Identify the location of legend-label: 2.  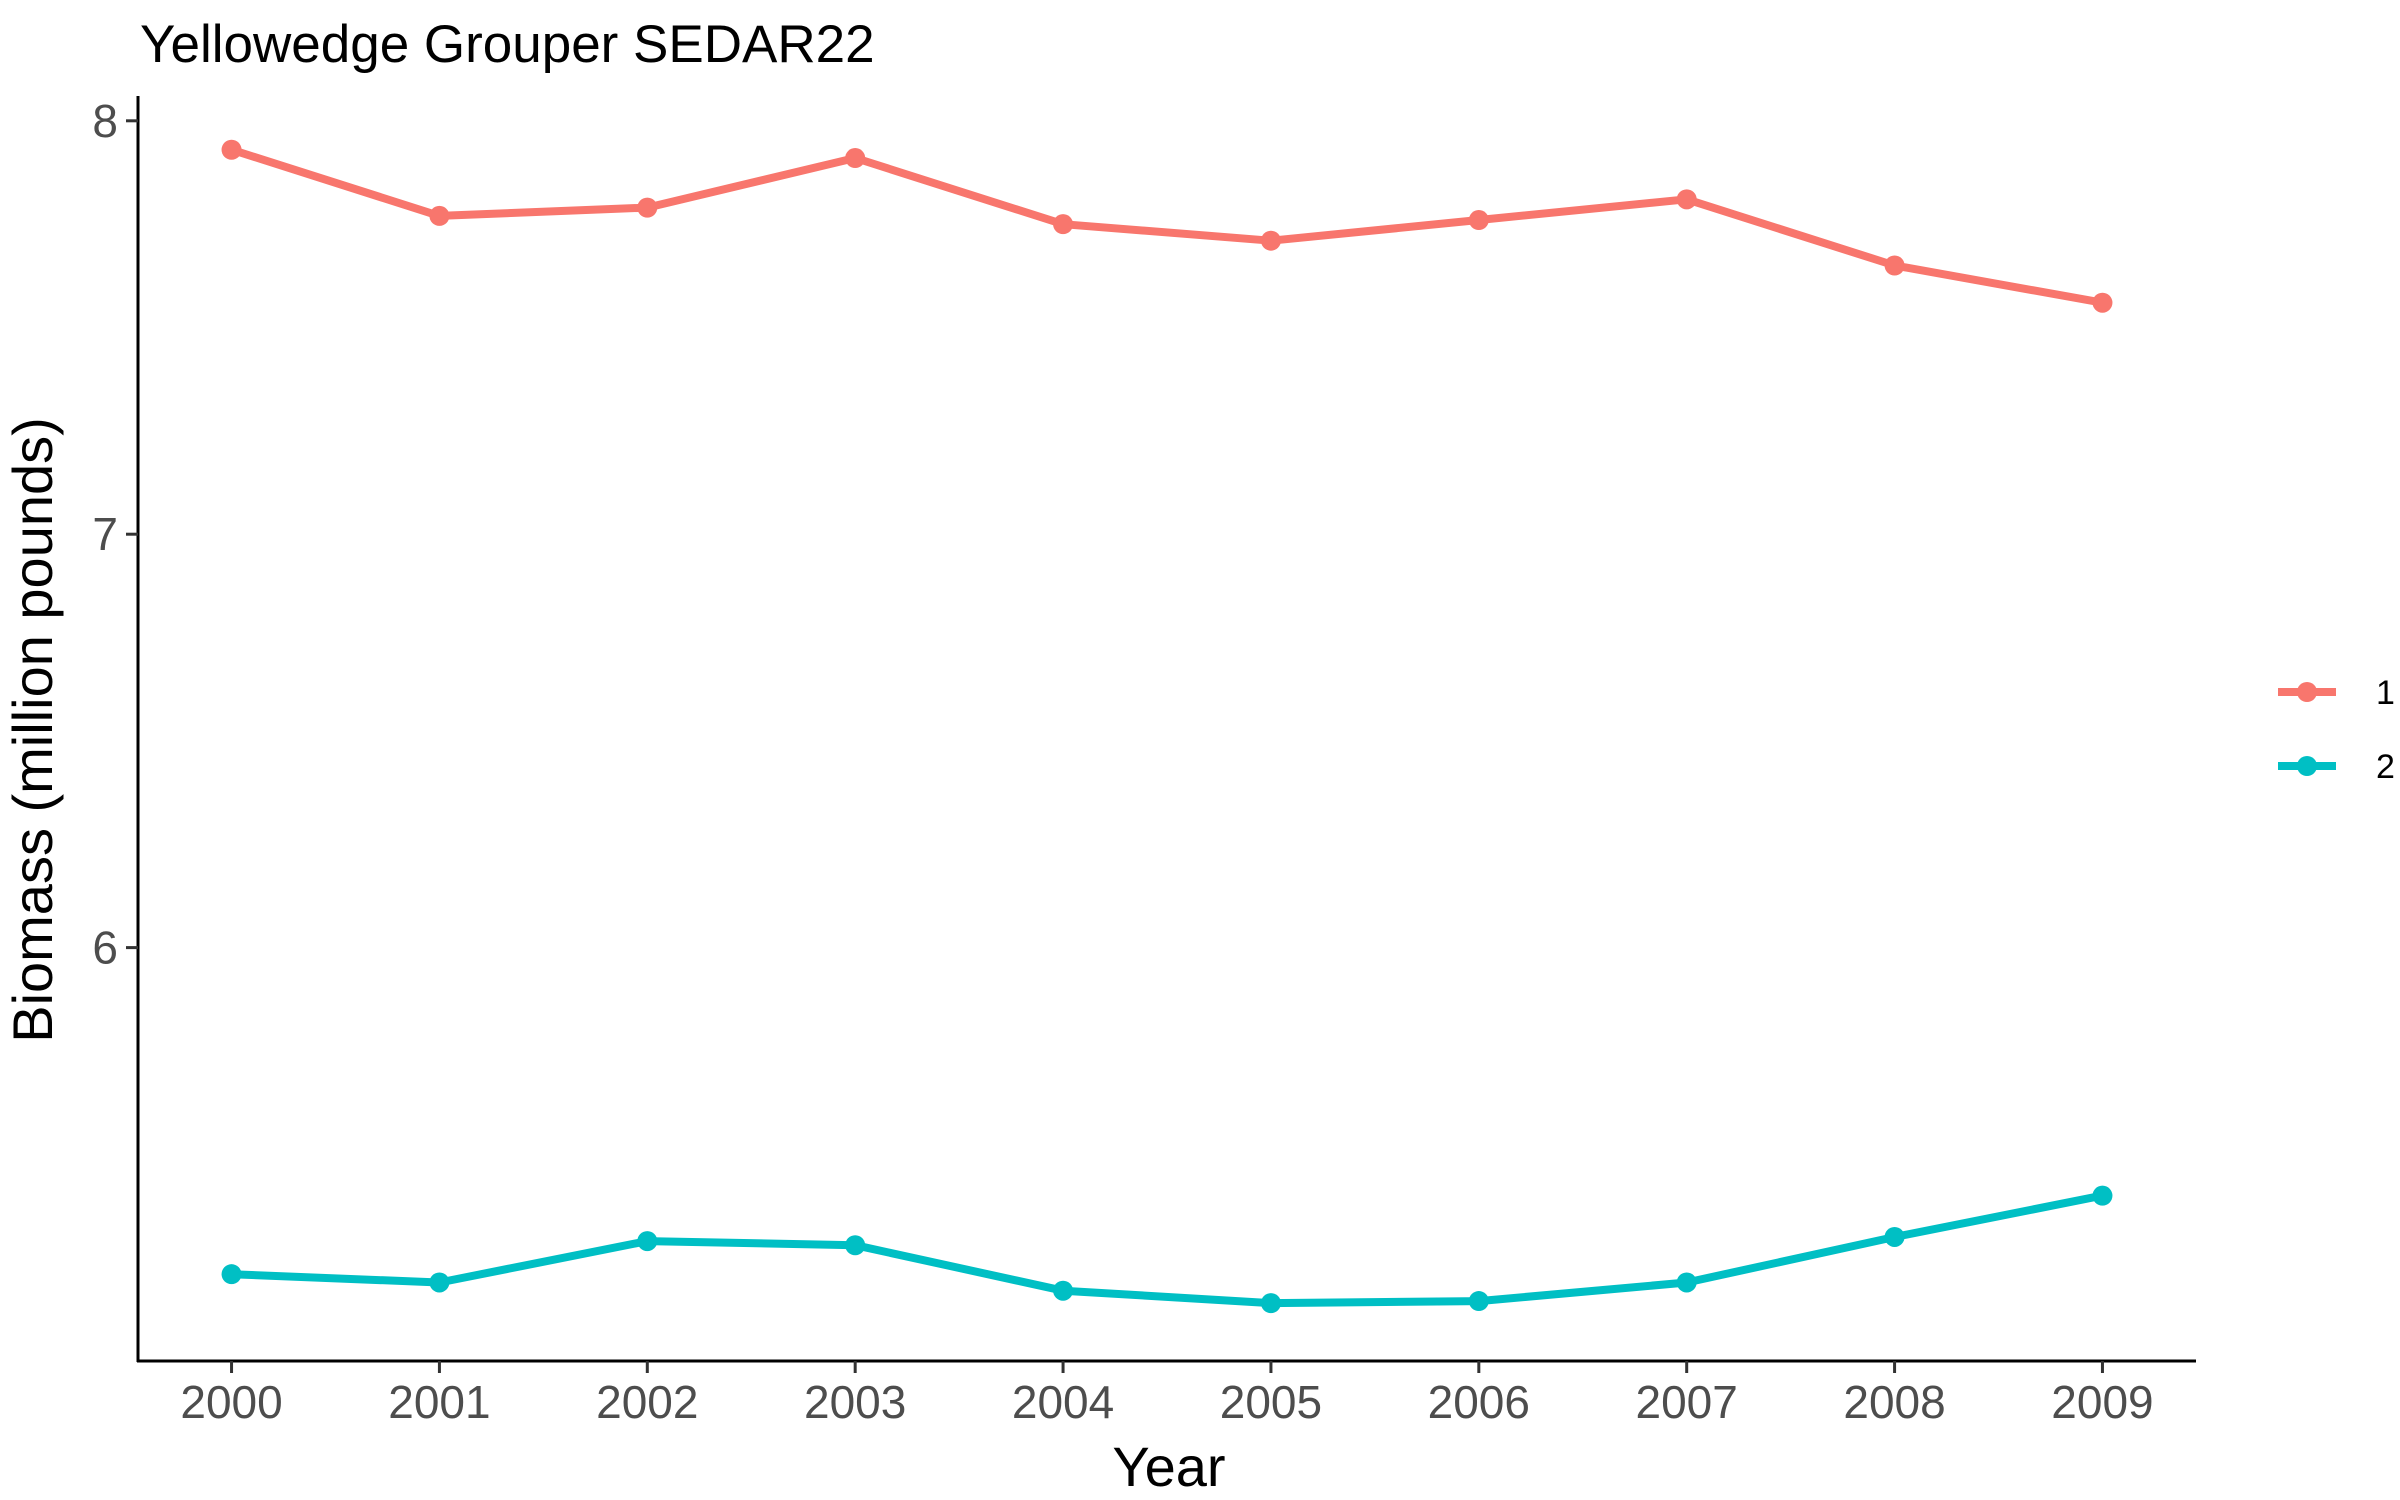
(2385, 767).